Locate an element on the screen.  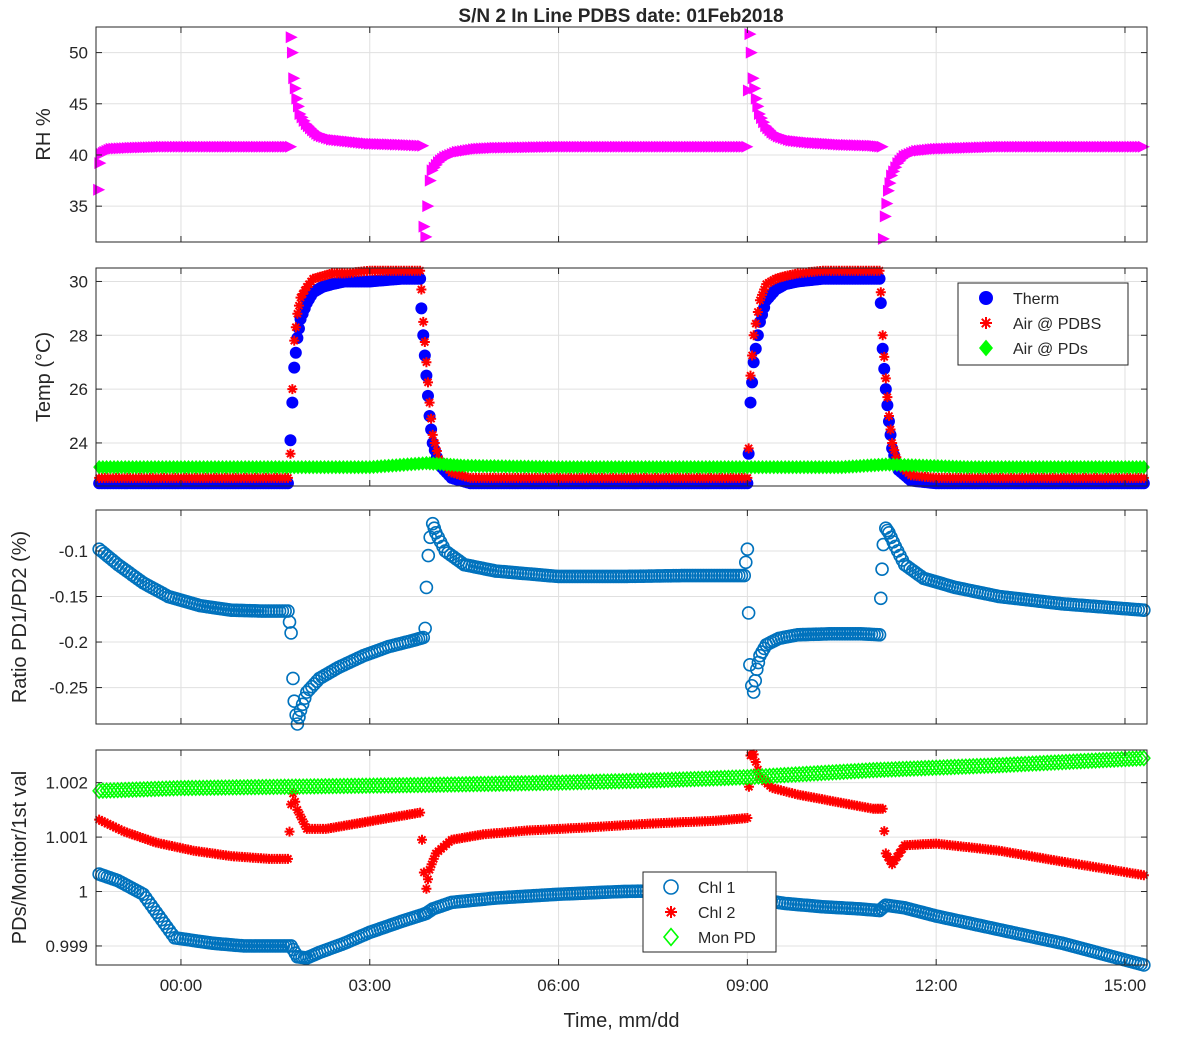
y-tick-label: -0.2 is located at coordinates (73, 642).